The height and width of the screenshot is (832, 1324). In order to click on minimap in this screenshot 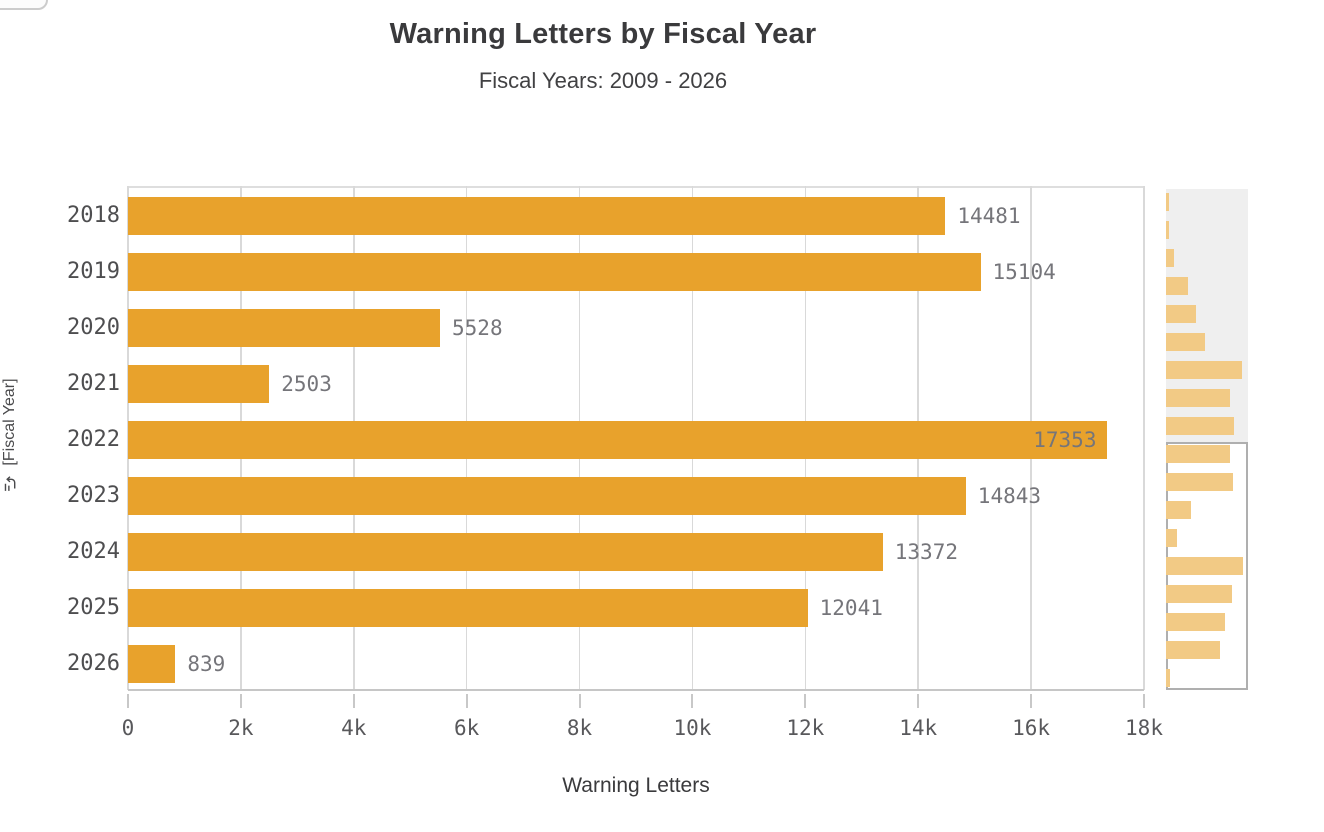, I will do `click(1208, 438)`.